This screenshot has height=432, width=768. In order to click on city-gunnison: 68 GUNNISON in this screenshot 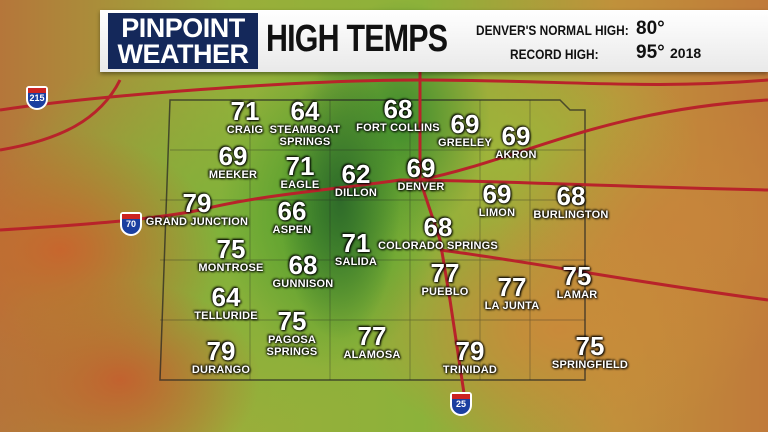, I will do `click(303, 271)`.